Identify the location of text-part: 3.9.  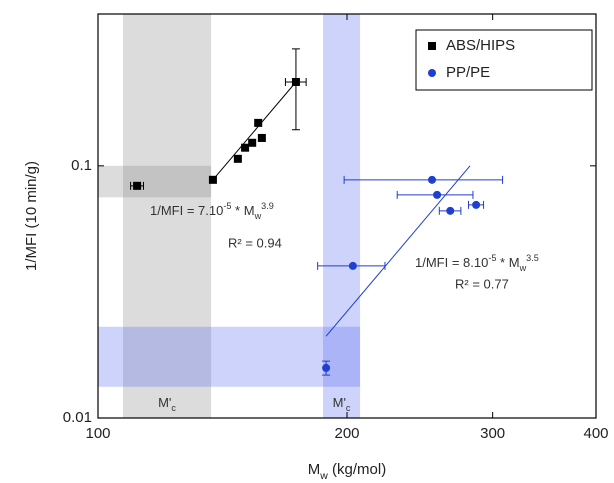
(267, 206).